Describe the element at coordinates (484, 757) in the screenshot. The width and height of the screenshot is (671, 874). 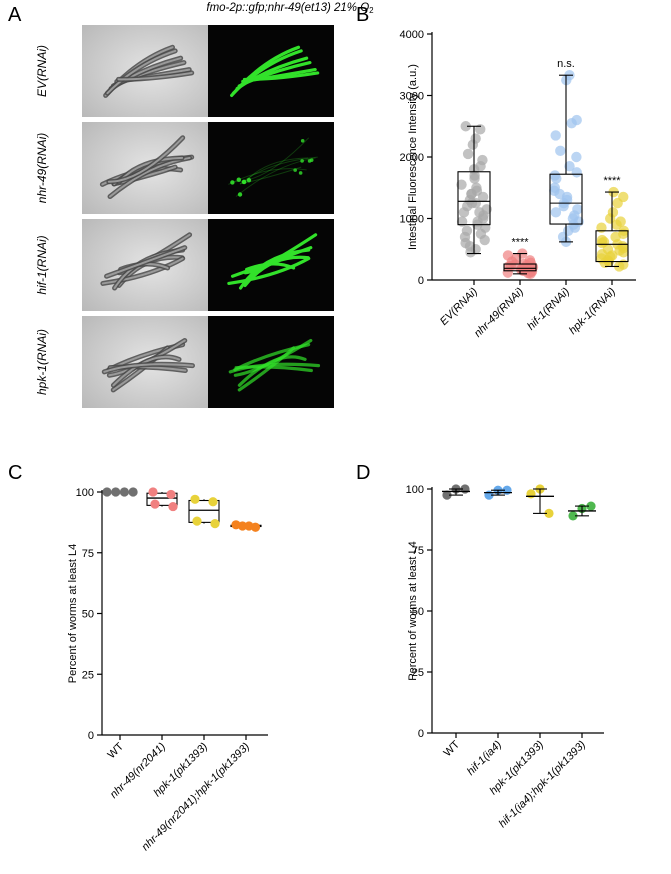
I see `x-tick-label: hif-1(ia4)` at that location.